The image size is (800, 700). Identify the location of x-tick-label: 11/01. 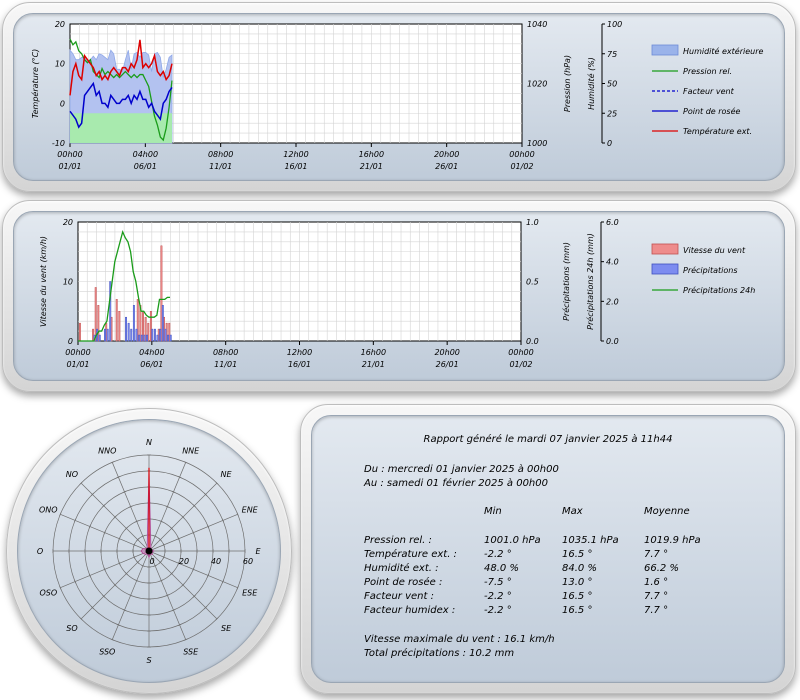
(225, 364).